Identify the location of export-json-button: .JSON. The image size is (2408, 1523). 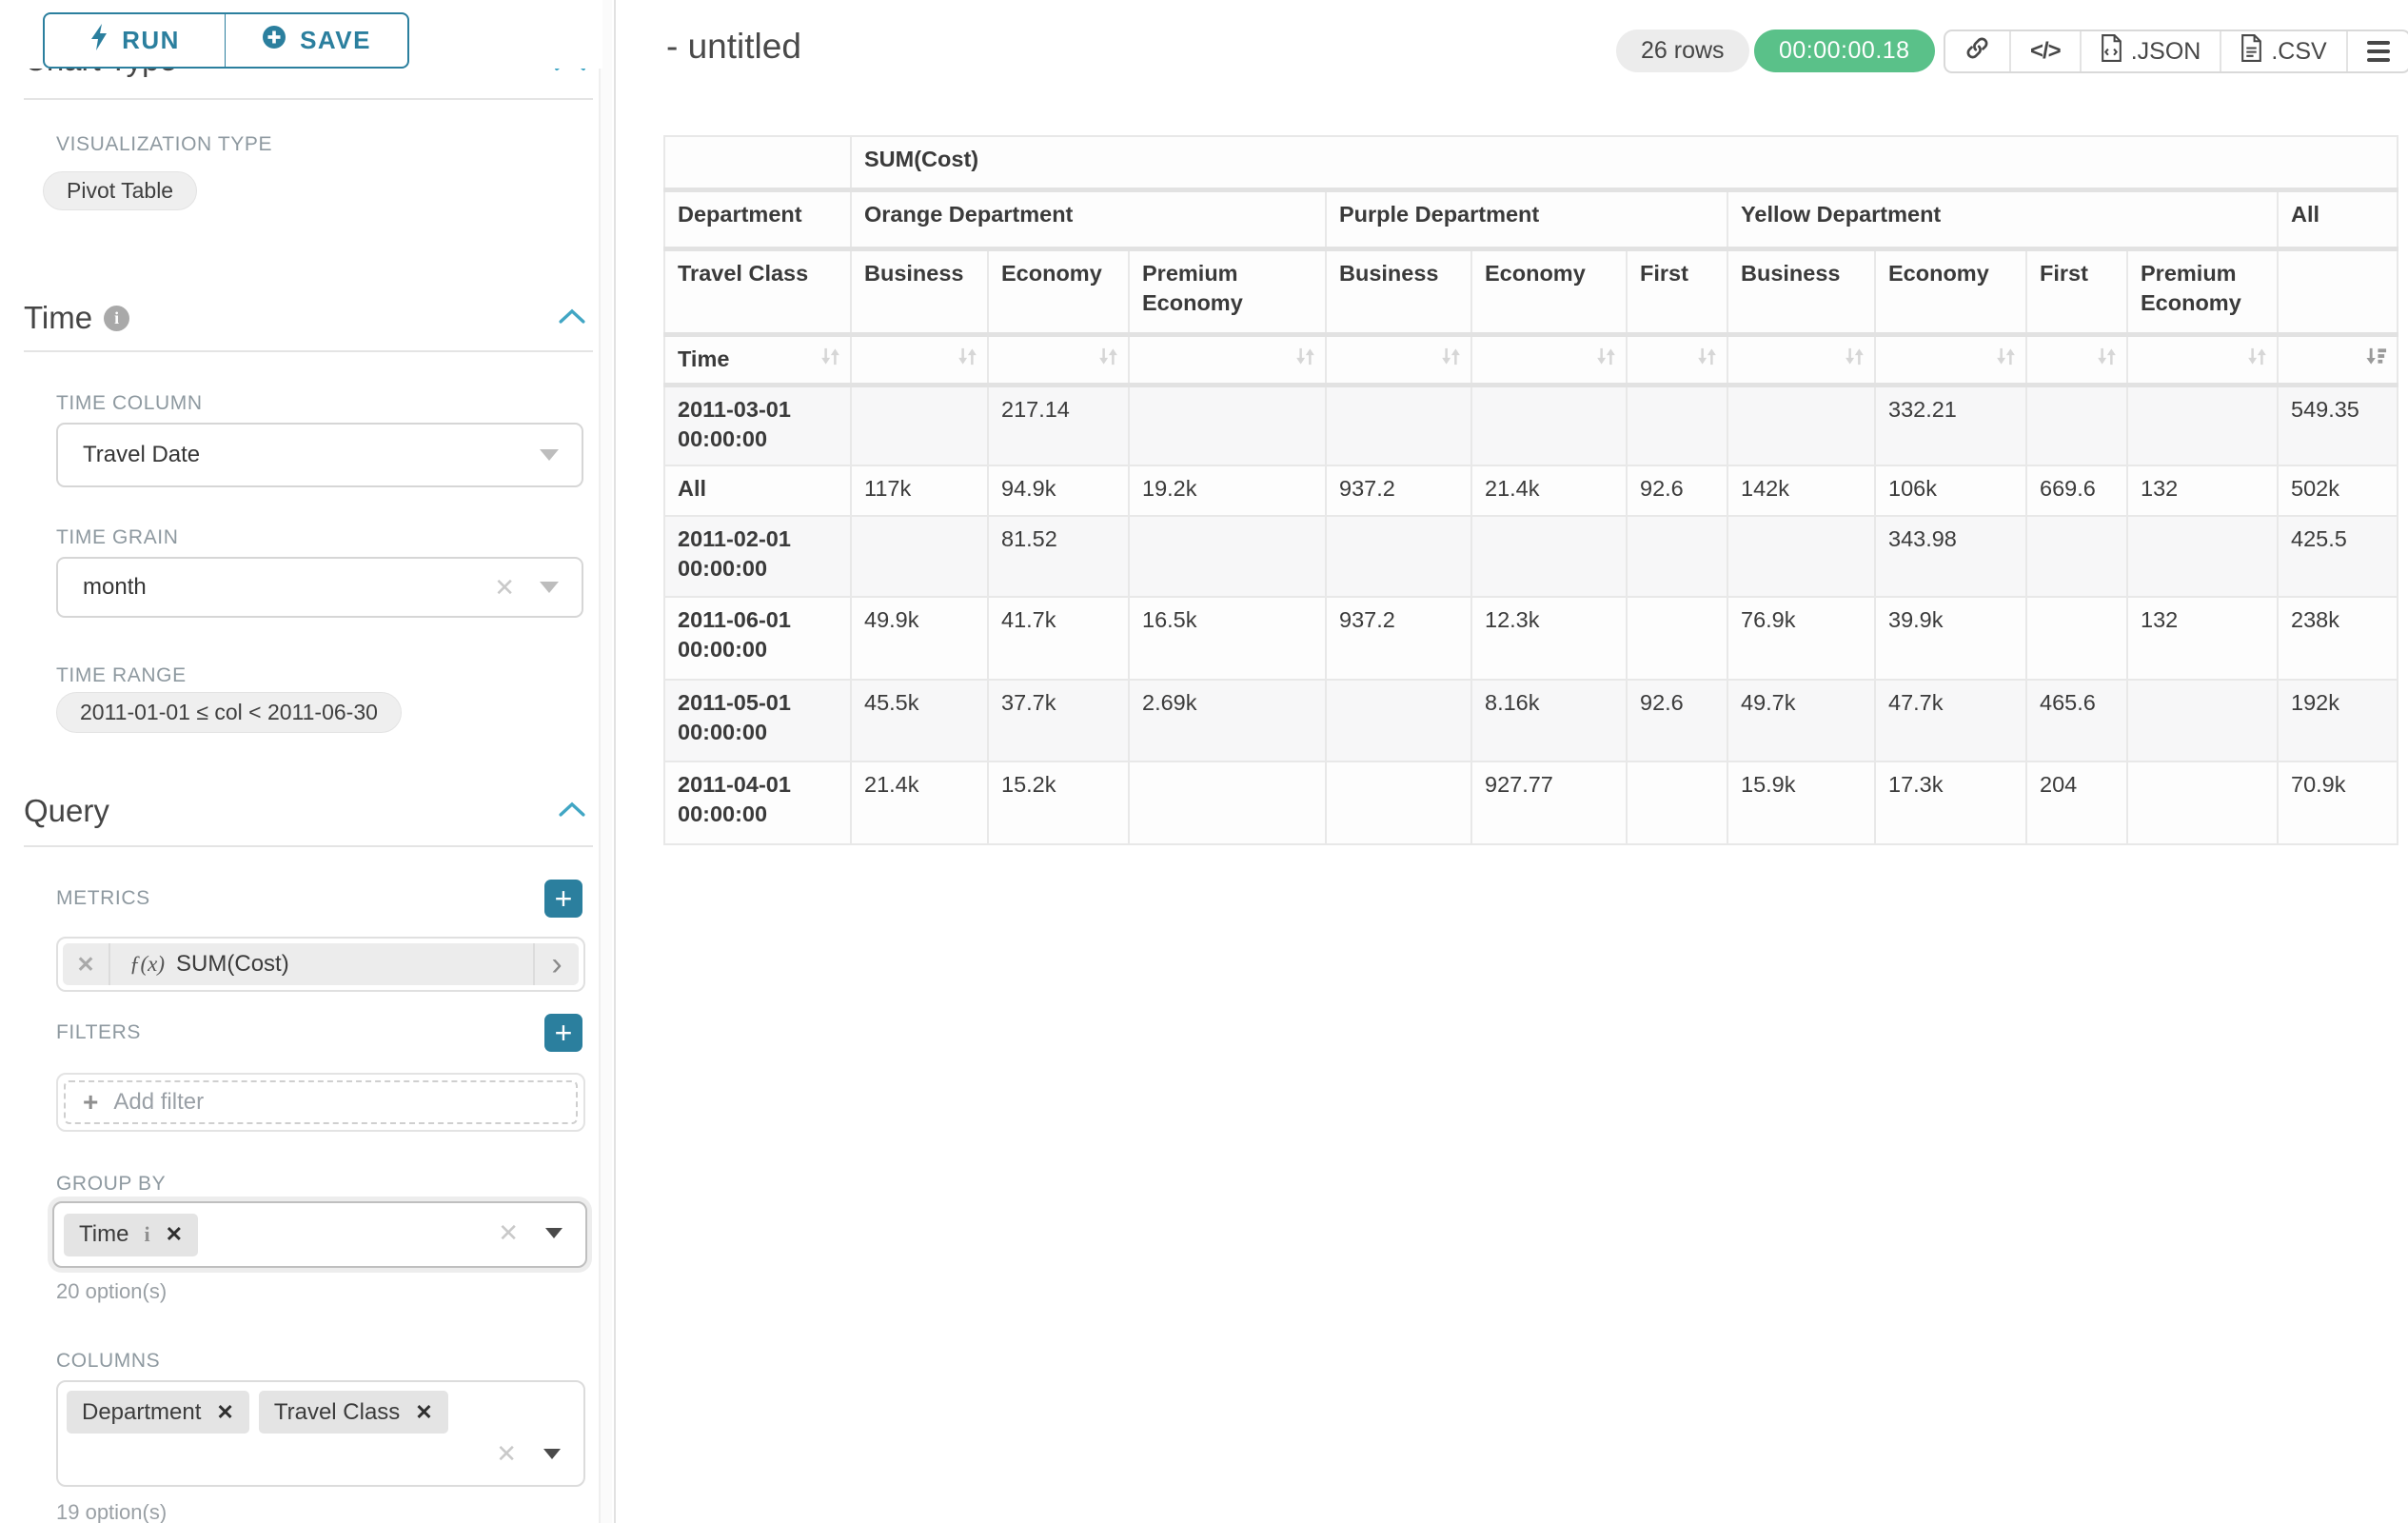
(2149, 51).